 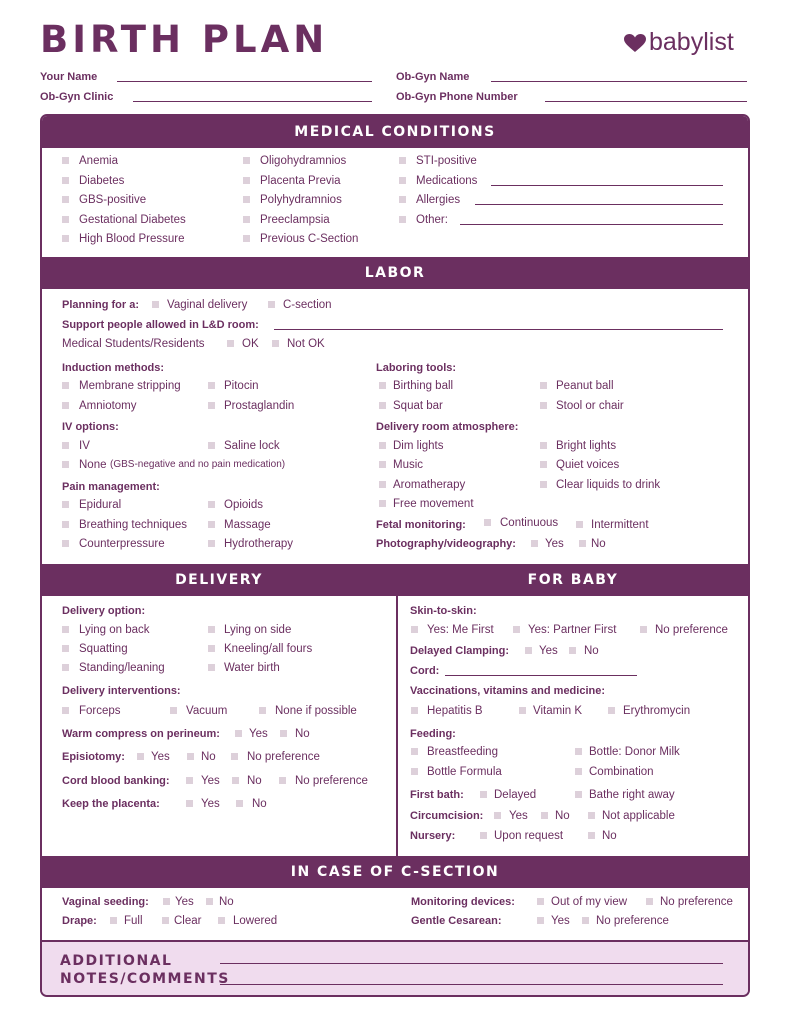 What do you see at coordinates (591, 224) in the screenshot?
I see `other-input` at bounding box center [591, 224].